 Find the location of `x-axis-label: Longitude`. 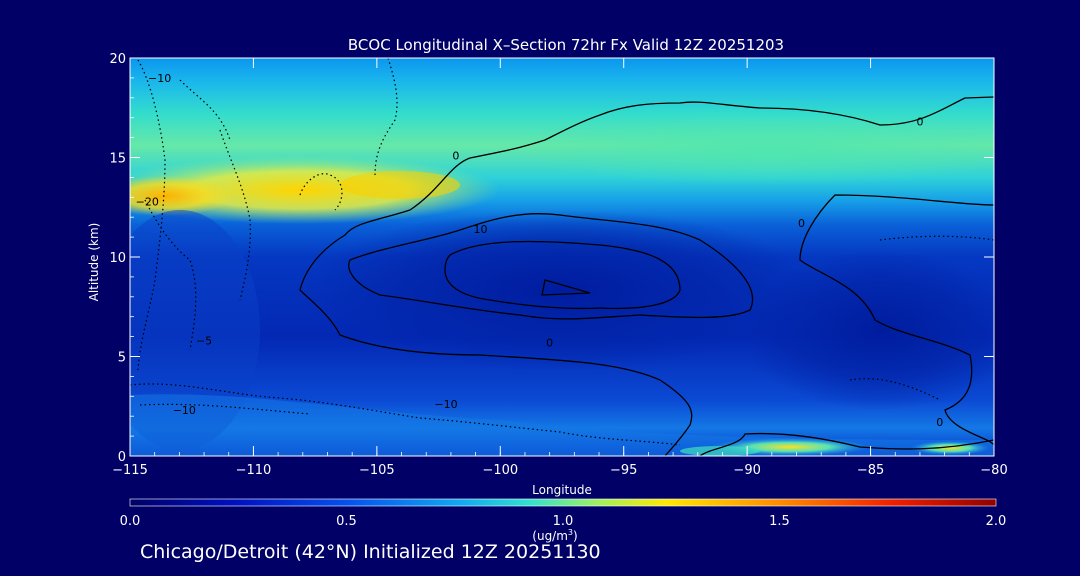

x-axis-label: Longitude is located at coordinates (562, 490).